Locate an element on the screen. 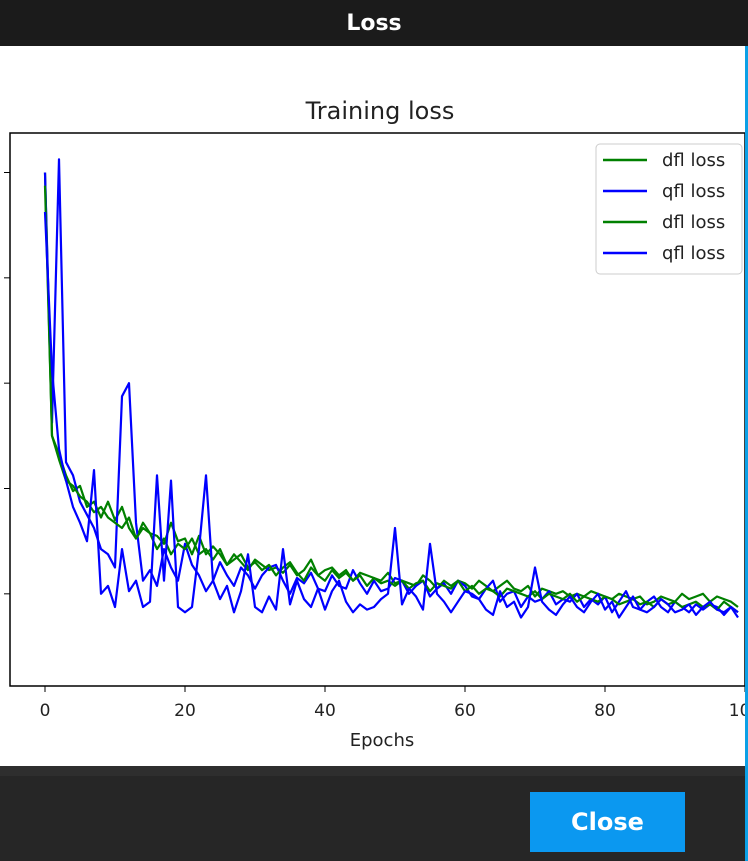  x-tick-label: 80 is located at coordinates (605, 711).